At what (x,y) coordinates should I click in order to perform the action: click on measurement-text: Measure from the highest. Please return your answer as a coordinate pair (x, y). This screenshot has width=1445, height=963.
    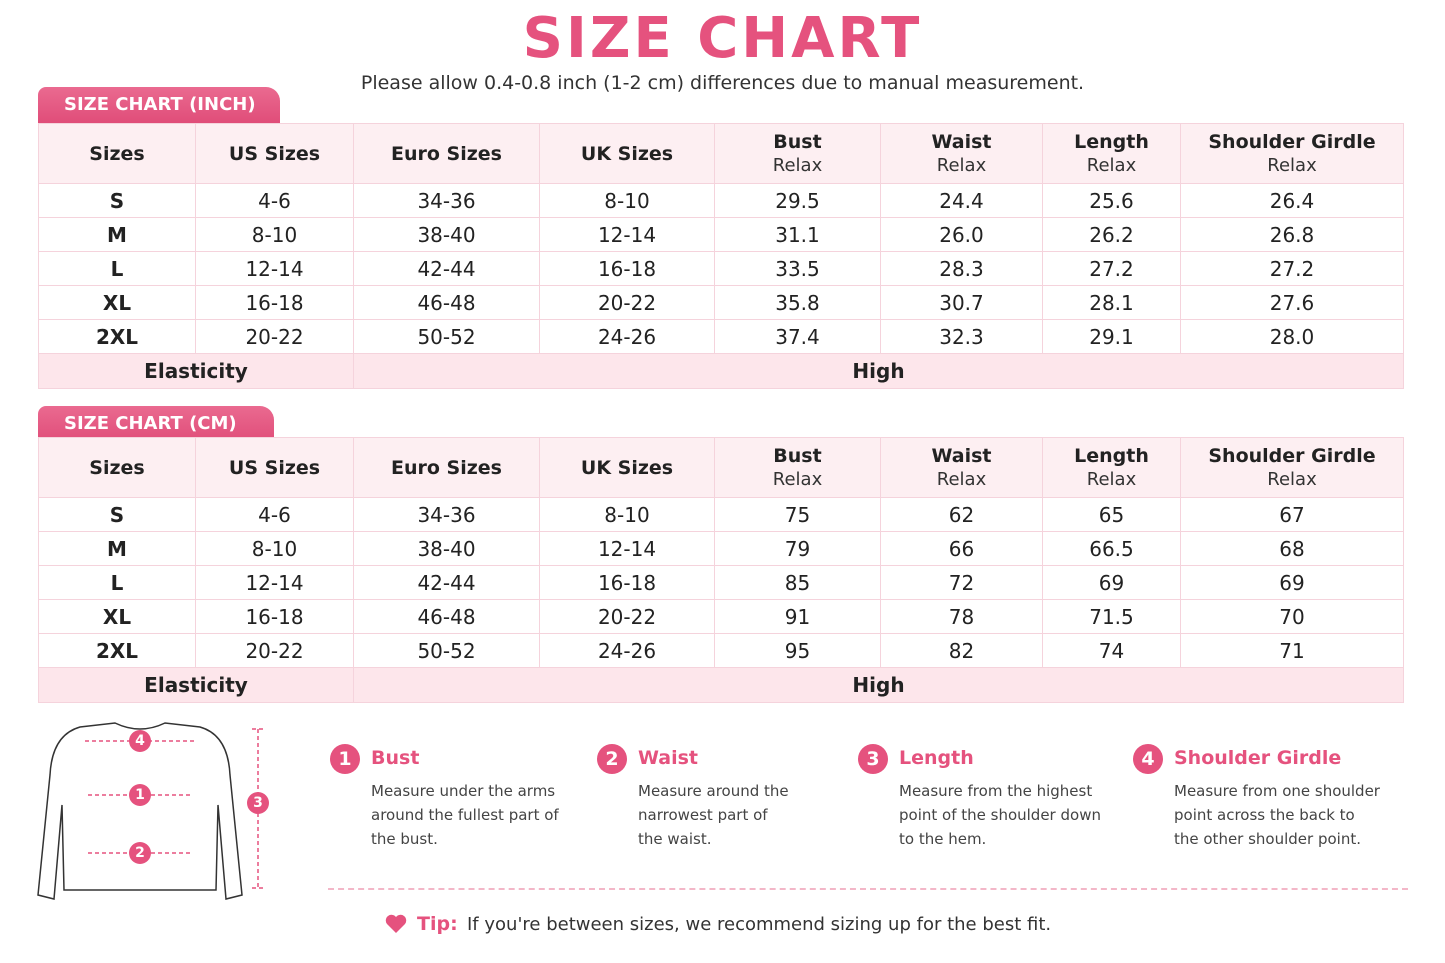
    Looking at the image, I should click on (996, 791).